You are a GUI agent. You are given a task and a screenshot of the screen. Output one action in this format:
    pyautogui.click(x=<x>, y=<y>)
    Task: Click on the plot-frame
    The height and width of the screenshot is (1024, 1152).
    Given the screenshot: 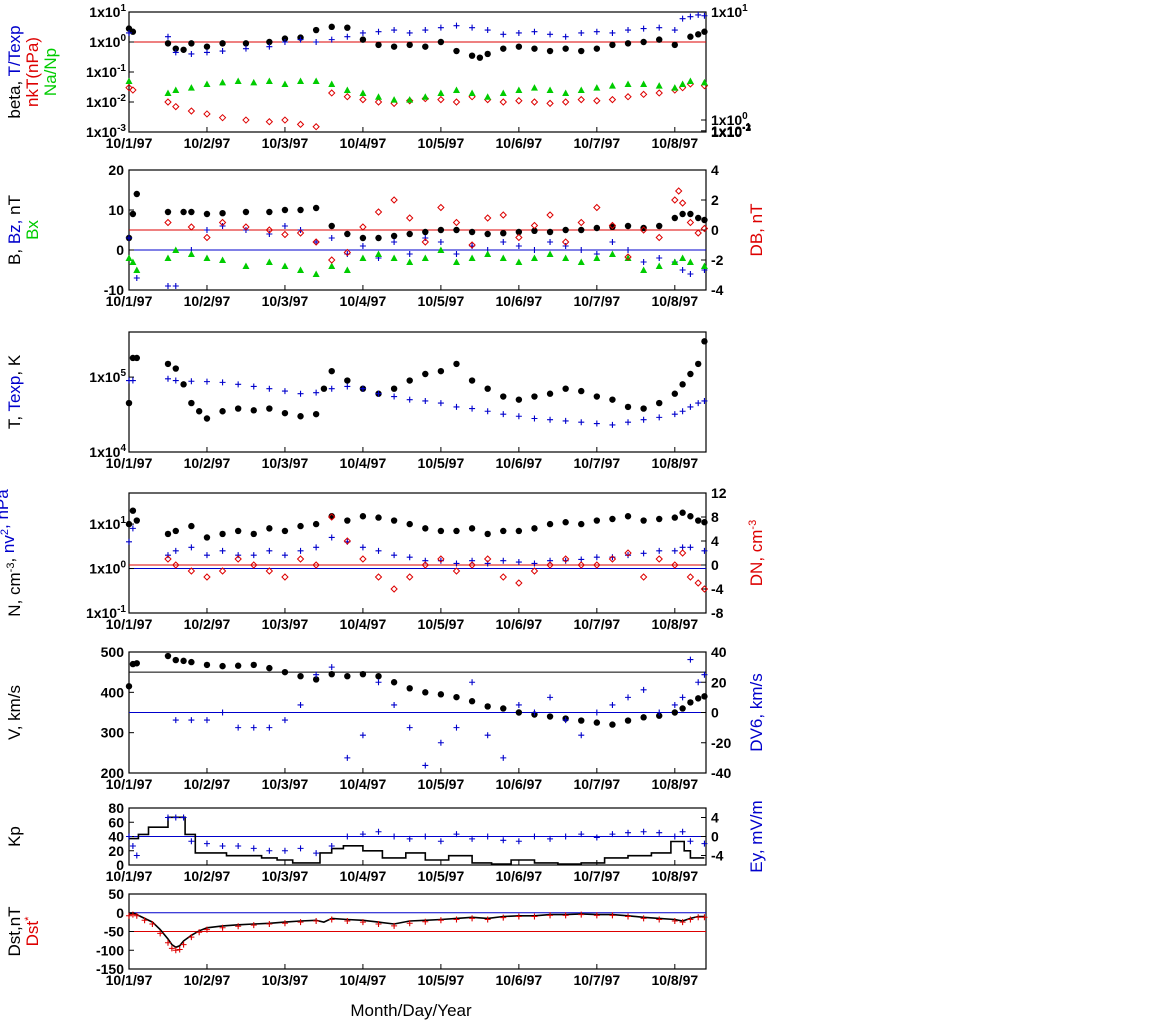 What is the action you would take?
    pyautogui.click(x=417, y=72)
    